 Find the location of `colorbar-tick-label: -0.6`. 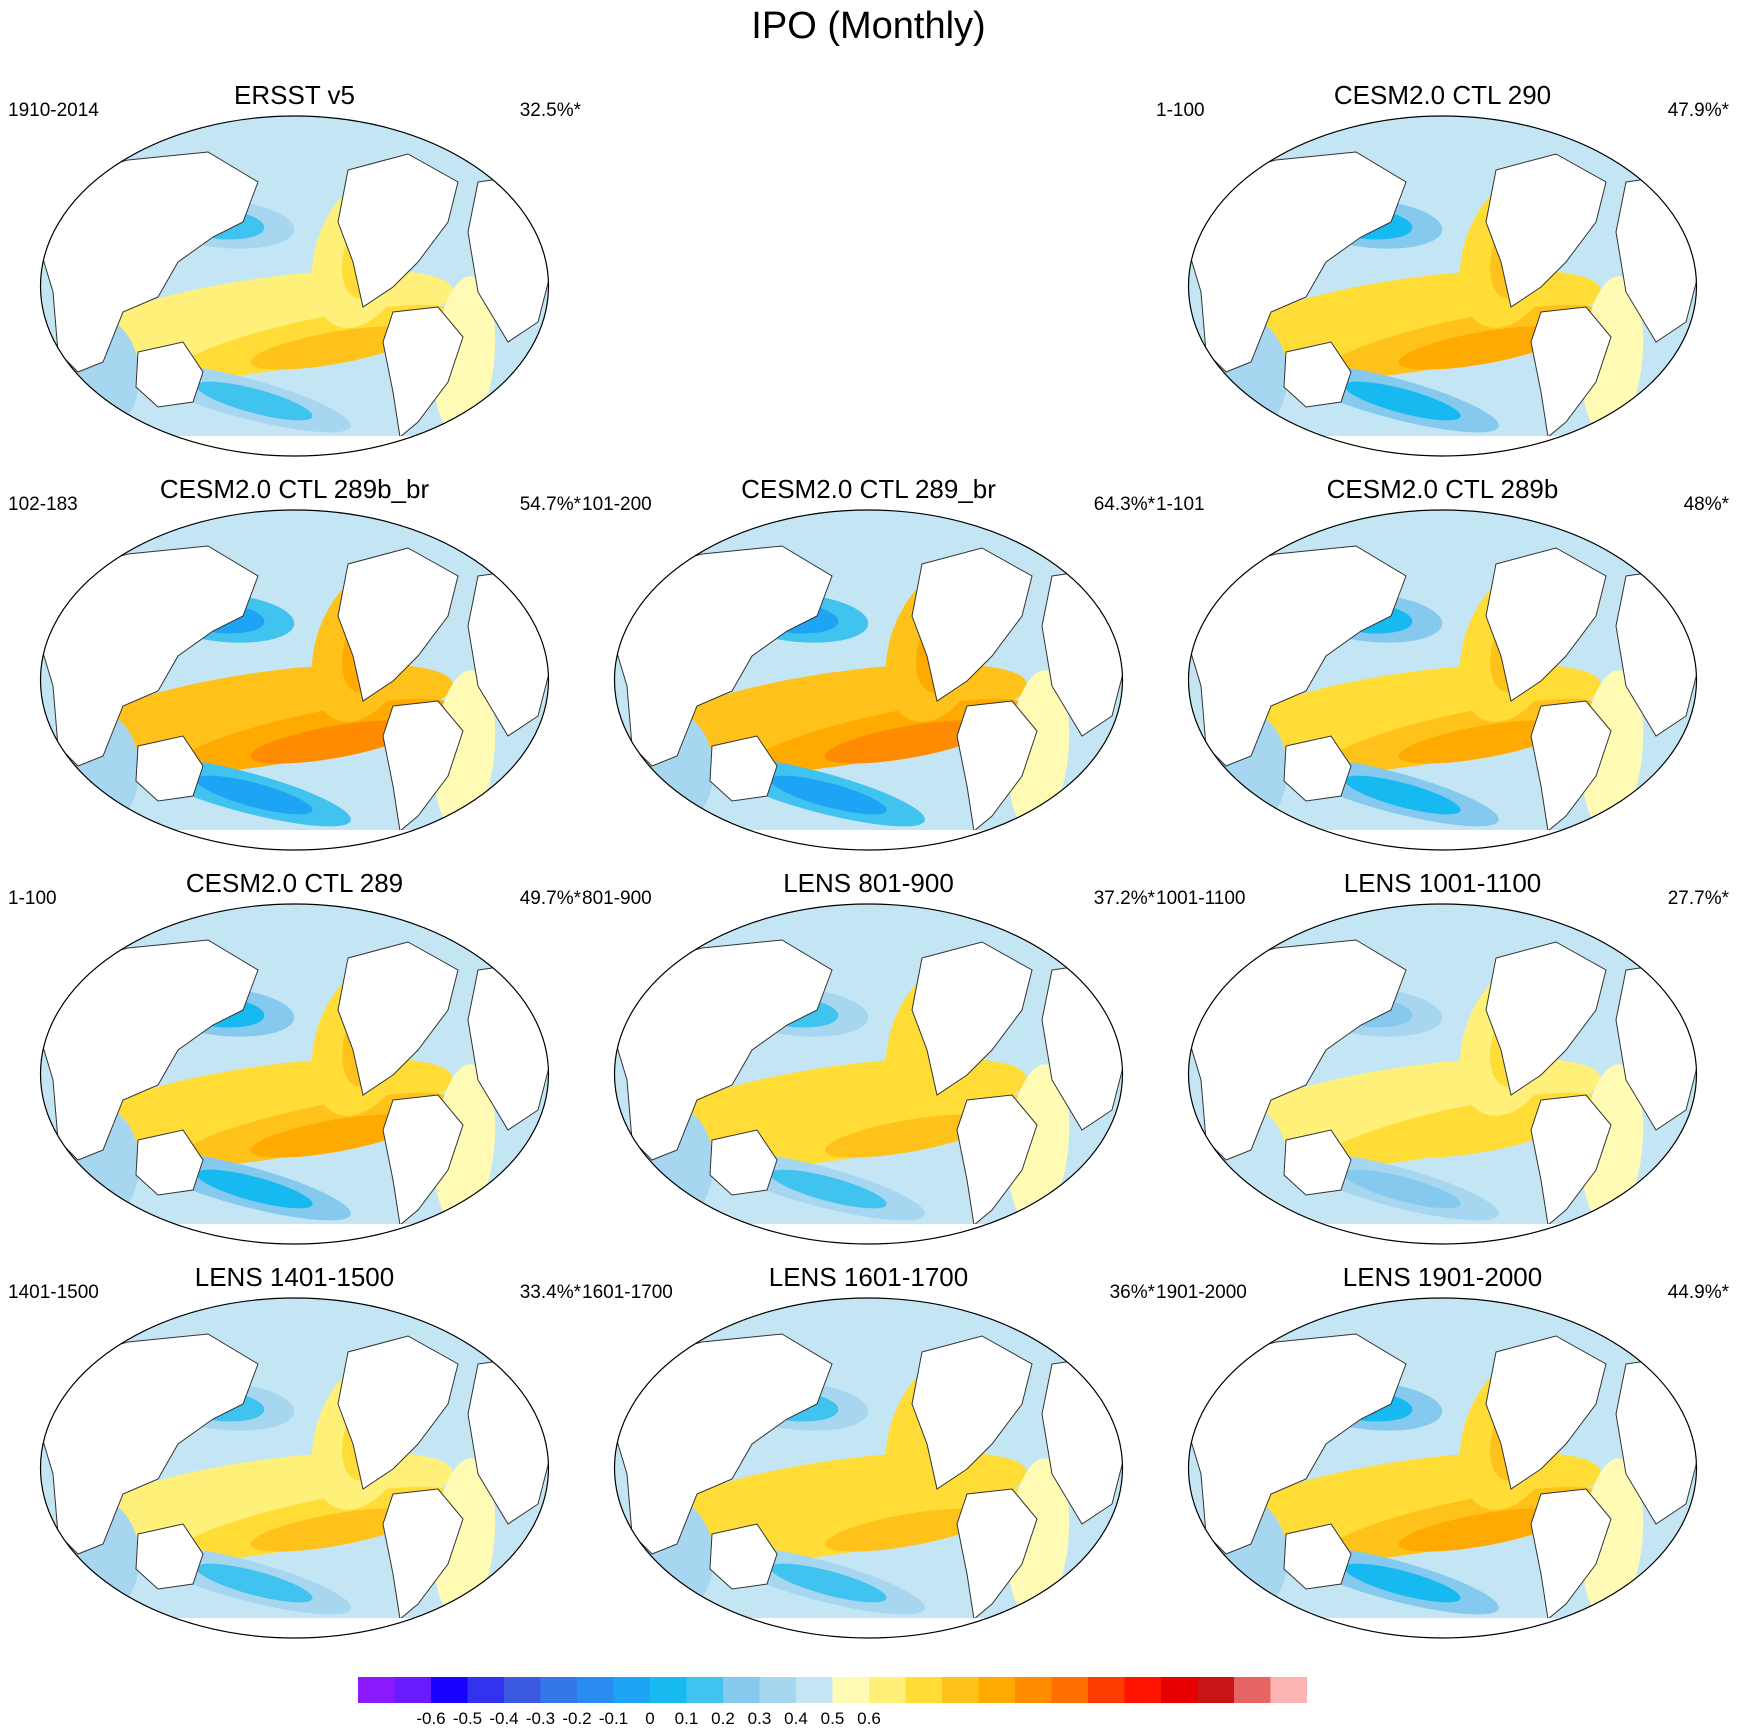

colorbar-tick-label: -0.6 is located at coordinates (430, 1718).